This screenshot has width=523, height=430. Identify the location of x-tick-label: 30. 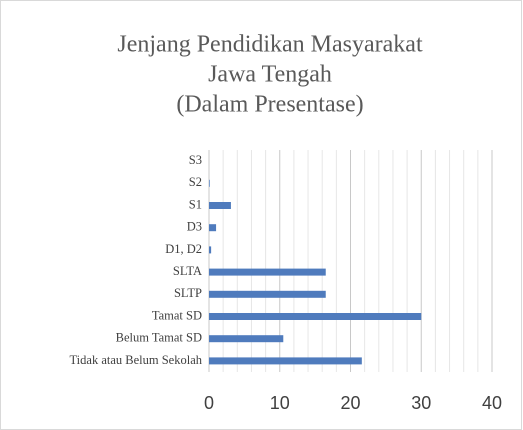
(421, 403).